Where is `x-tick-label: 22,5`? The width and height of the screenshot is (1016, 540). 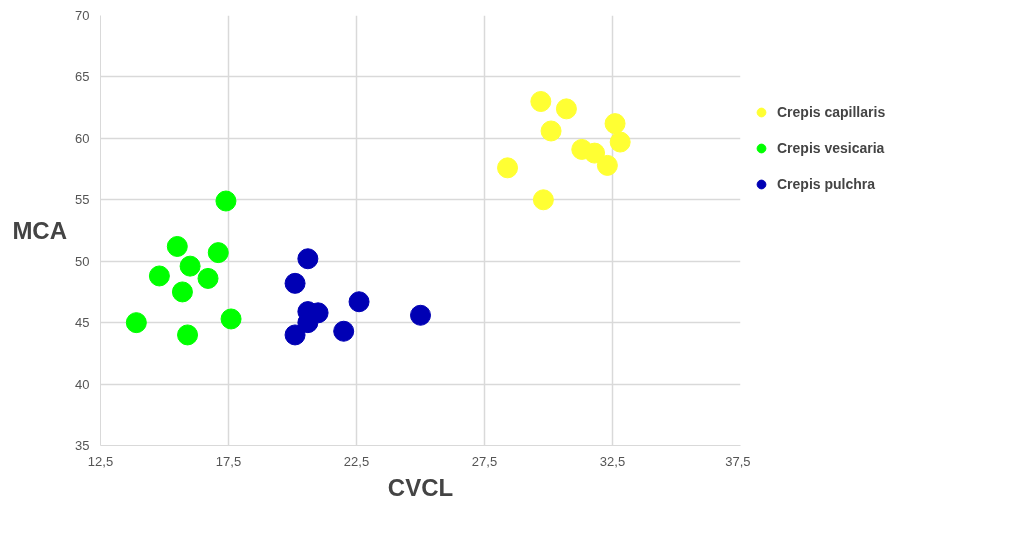
x-tick-label: 22,5 is located at coordinates (356, 461).